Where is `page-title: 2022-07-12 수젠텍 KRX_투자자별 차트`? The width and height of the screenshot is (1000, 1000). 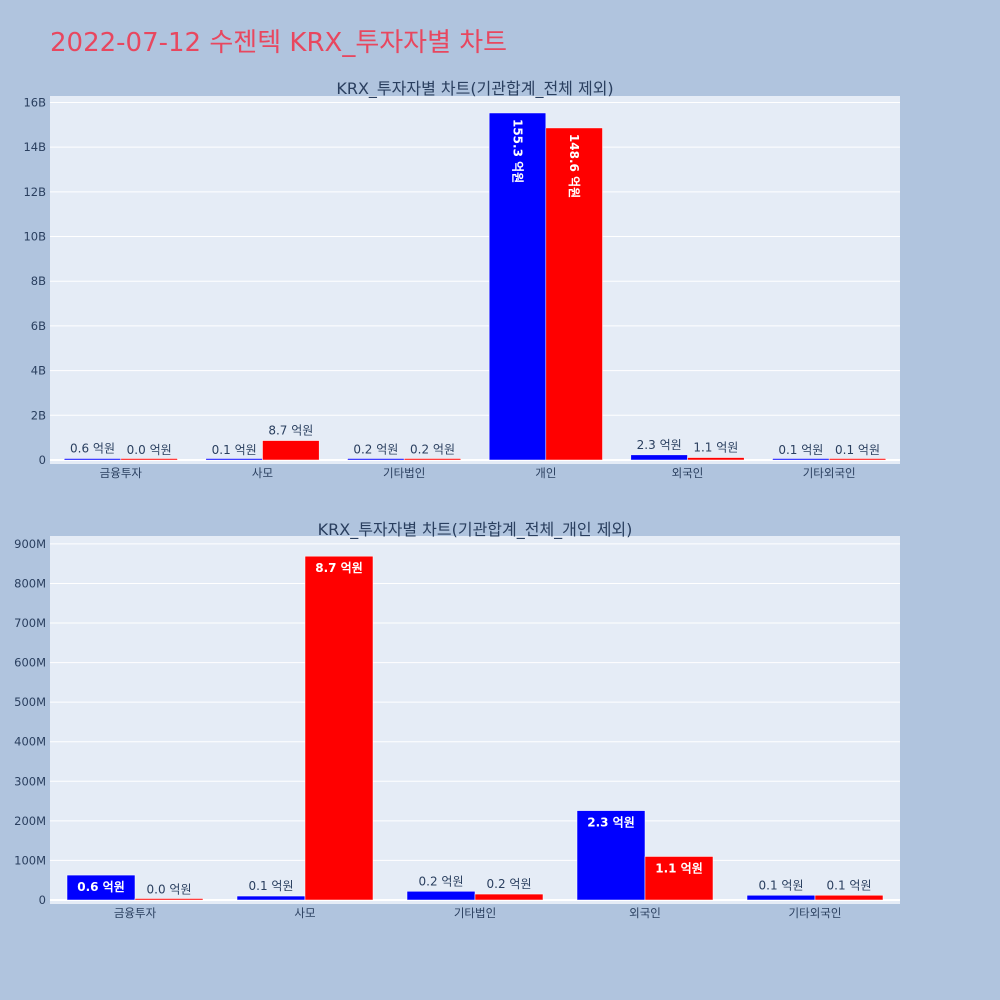
page-title: 2022-07-12 수젠텍 KRX_투자자별 차트 is located at coordinates (279, 43).